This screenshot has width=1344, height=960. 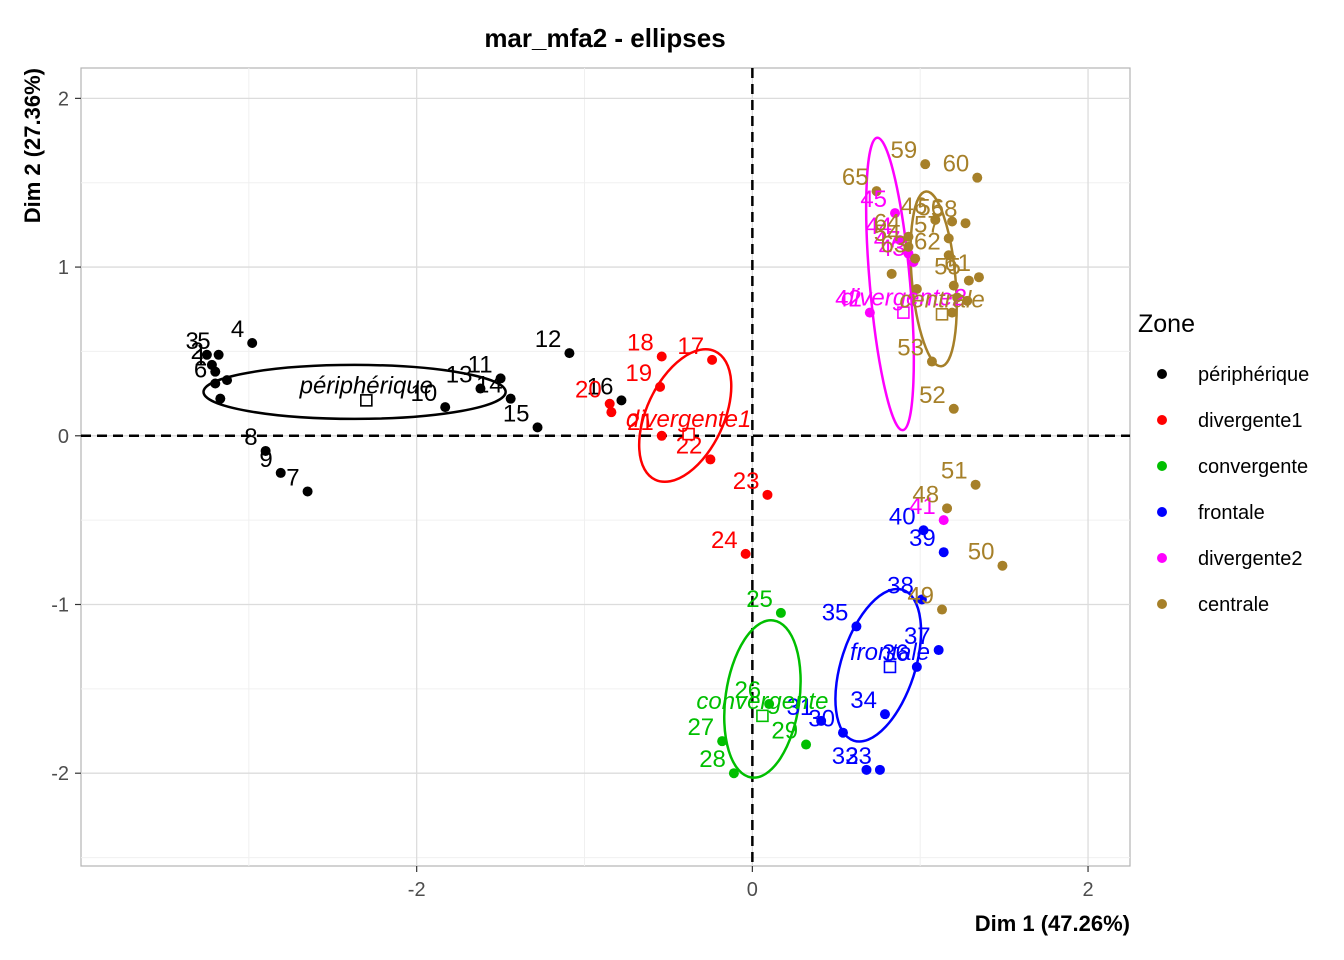 What do you see at coordinates (746, 481) in the screenshot?
I see `point-label: 23` at bounding box center [746, 481].